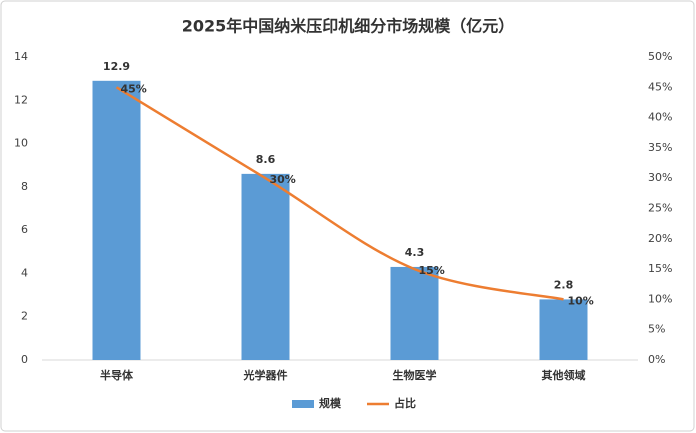  I want to click on bar-value-label: 8.6, so click(266, 159).